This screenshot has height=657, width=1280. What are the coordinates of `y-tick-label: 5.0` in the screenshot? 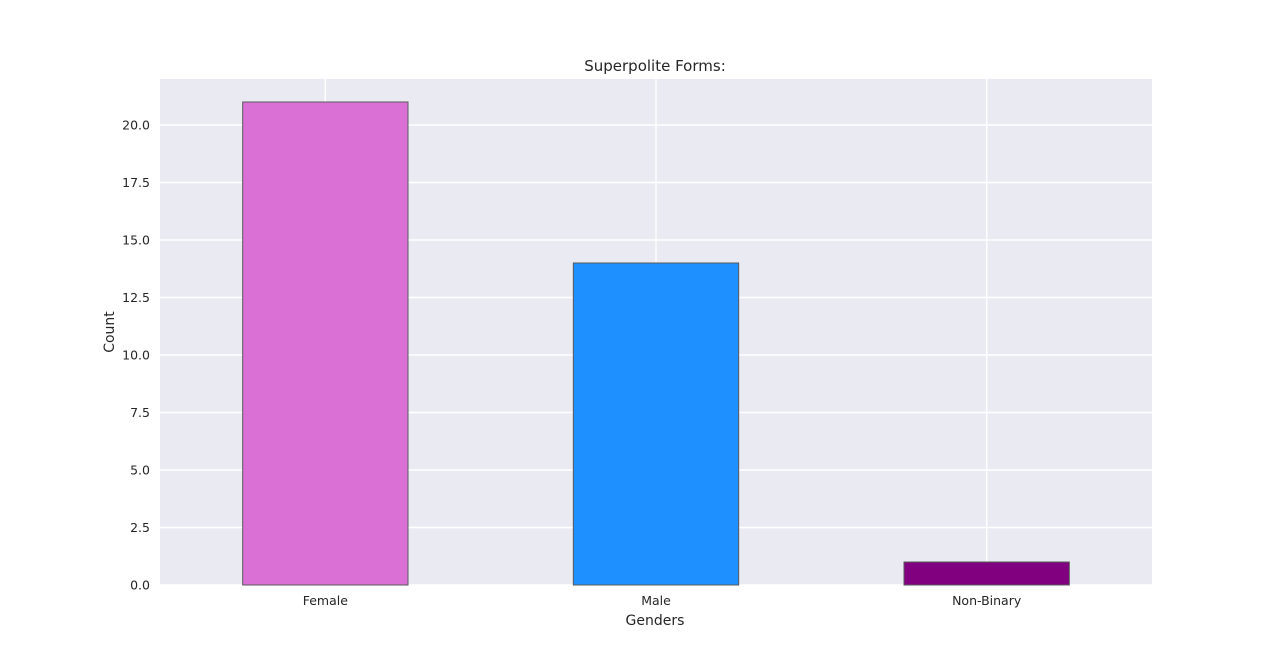 It's located at (140, 470).